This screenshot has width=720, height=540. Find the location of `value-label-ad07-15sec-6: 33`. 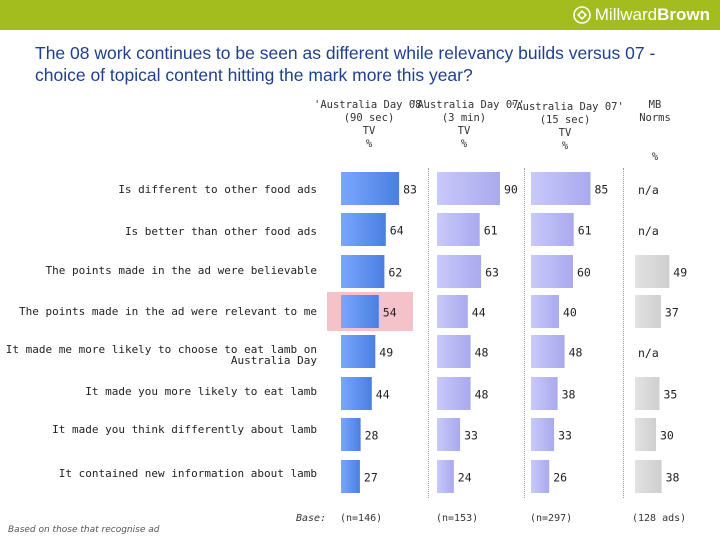

value-label-ad07-15sec-6: 33 is located at coordinates (565, 436).